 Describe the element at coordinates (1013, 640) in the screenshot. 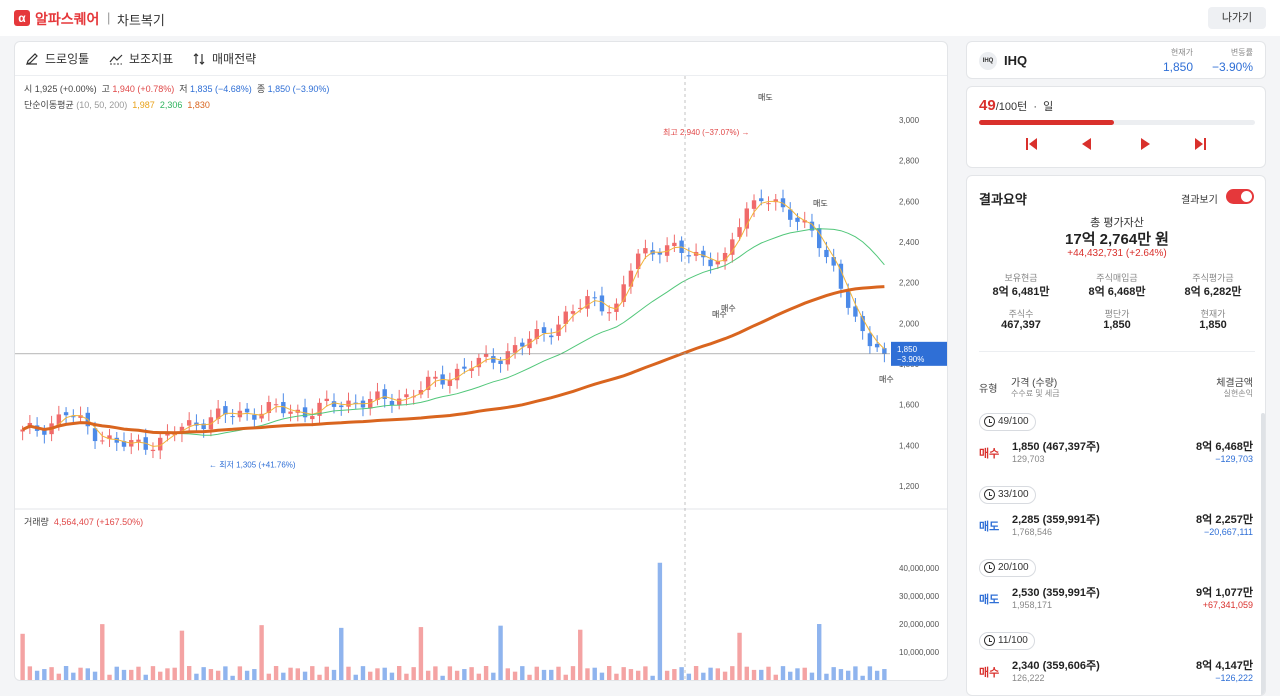

I see `trade-turn: 11/100` at that location.